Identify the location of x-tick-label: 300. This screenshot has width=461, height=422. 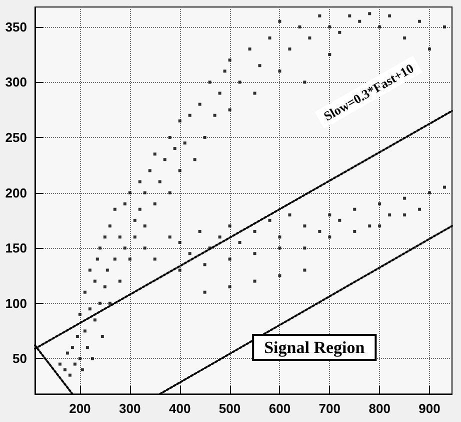
(130, 408).